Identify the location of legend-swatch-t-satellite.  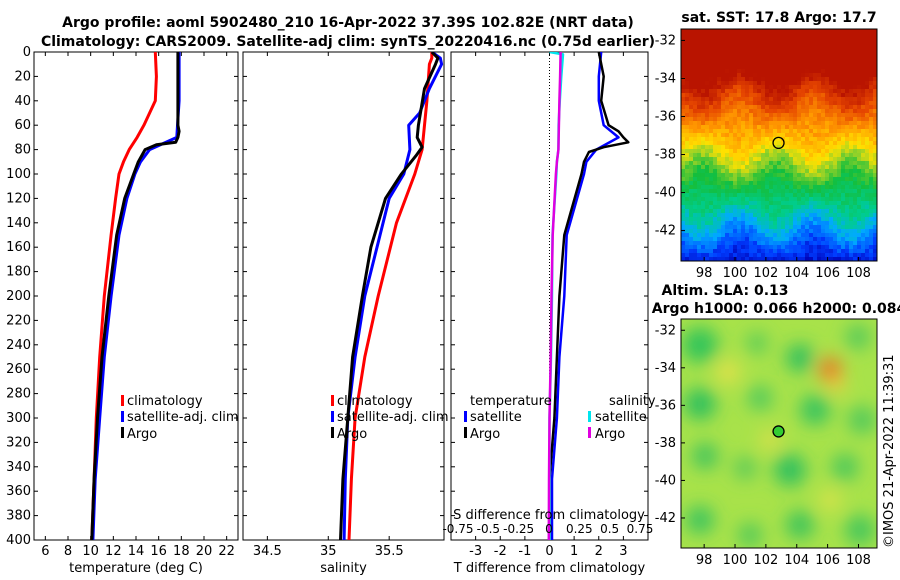
(465, 416).